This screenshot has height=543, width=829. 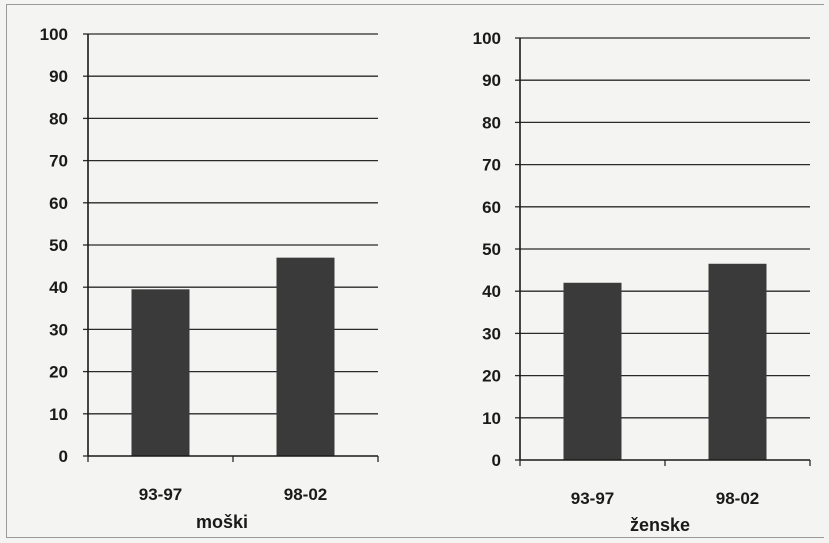 What do you see at coordinates (660, 525) in the screenshot?
I see `x-axis-label: ženske` at bounding box center [660, 525].